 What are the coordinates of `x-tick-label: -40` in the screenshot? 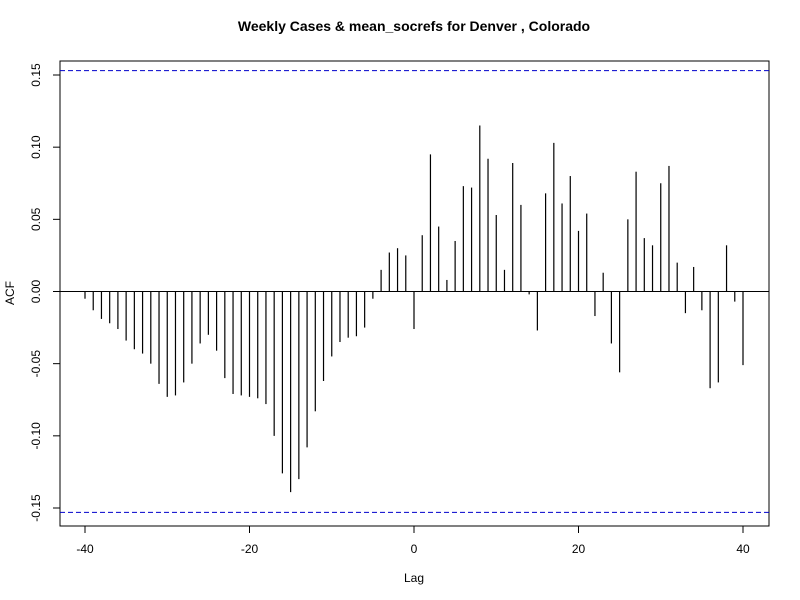 It's located at (85, 549).